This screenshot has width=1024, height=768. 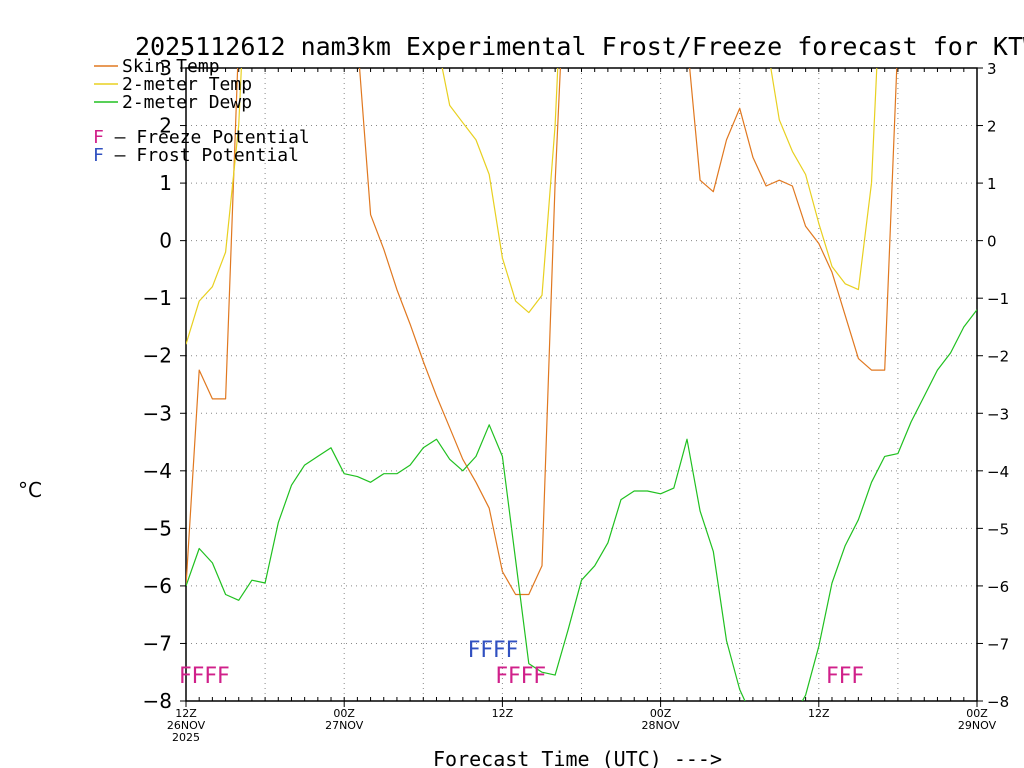 What do you see at coordinates (660, 725) in the screenshot?
I see `x-tick-label: 28NOV` at bounding box center [660, 725].